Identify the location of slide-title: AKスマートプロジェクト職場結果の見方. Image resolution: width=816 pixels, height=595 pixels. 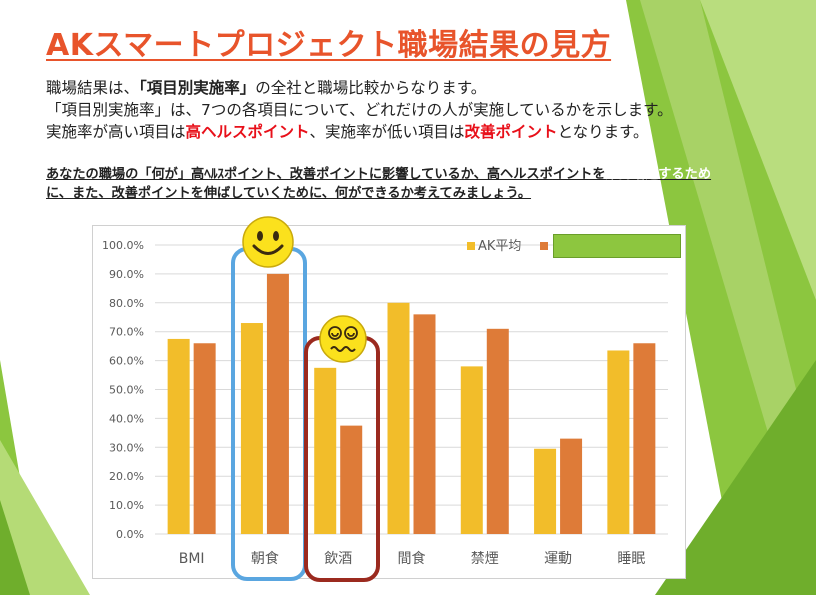
(329, 45).